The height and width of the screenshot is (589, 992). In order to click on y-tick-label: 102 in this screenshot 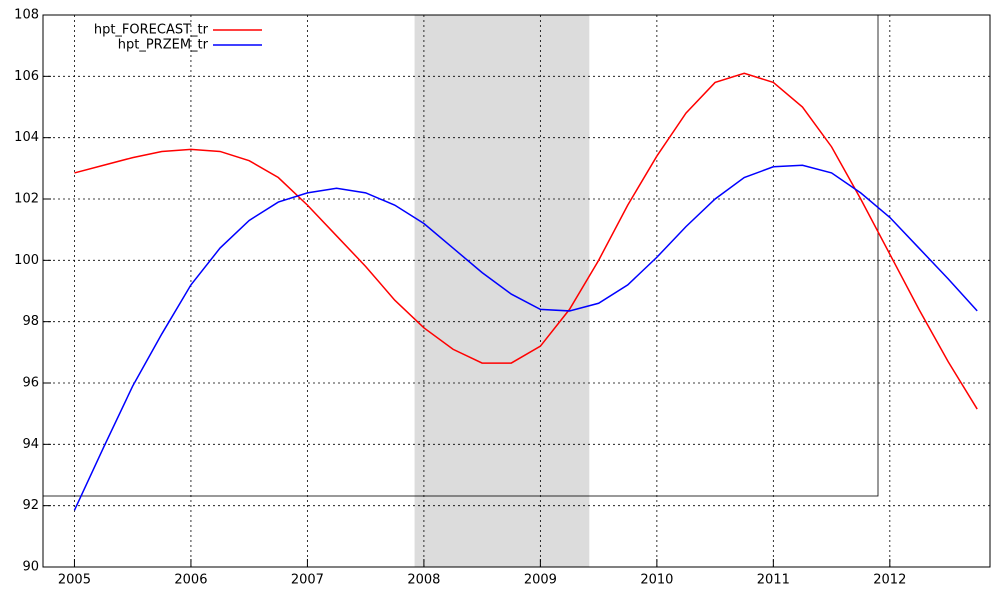, I will do `click(26, 199)`.